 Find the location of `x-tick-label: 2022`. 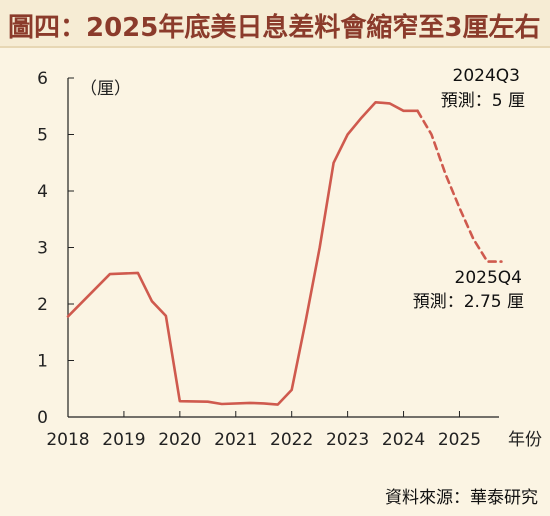

x-tick-label: 2022 is located at coordinates (291, 440).